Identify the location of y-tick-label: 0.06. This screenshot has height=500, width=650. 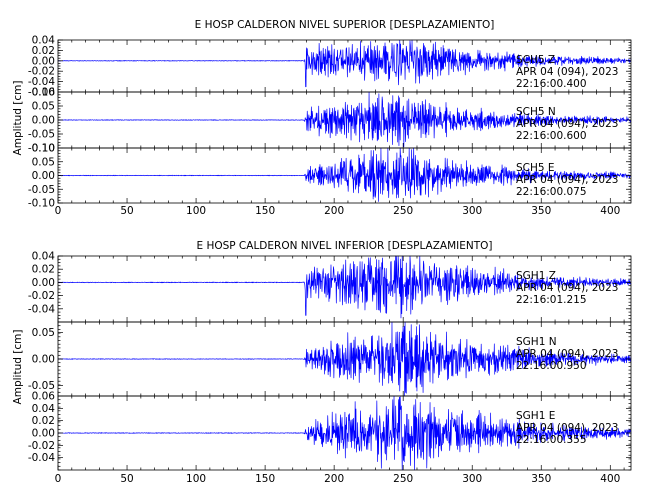
(44, 397).